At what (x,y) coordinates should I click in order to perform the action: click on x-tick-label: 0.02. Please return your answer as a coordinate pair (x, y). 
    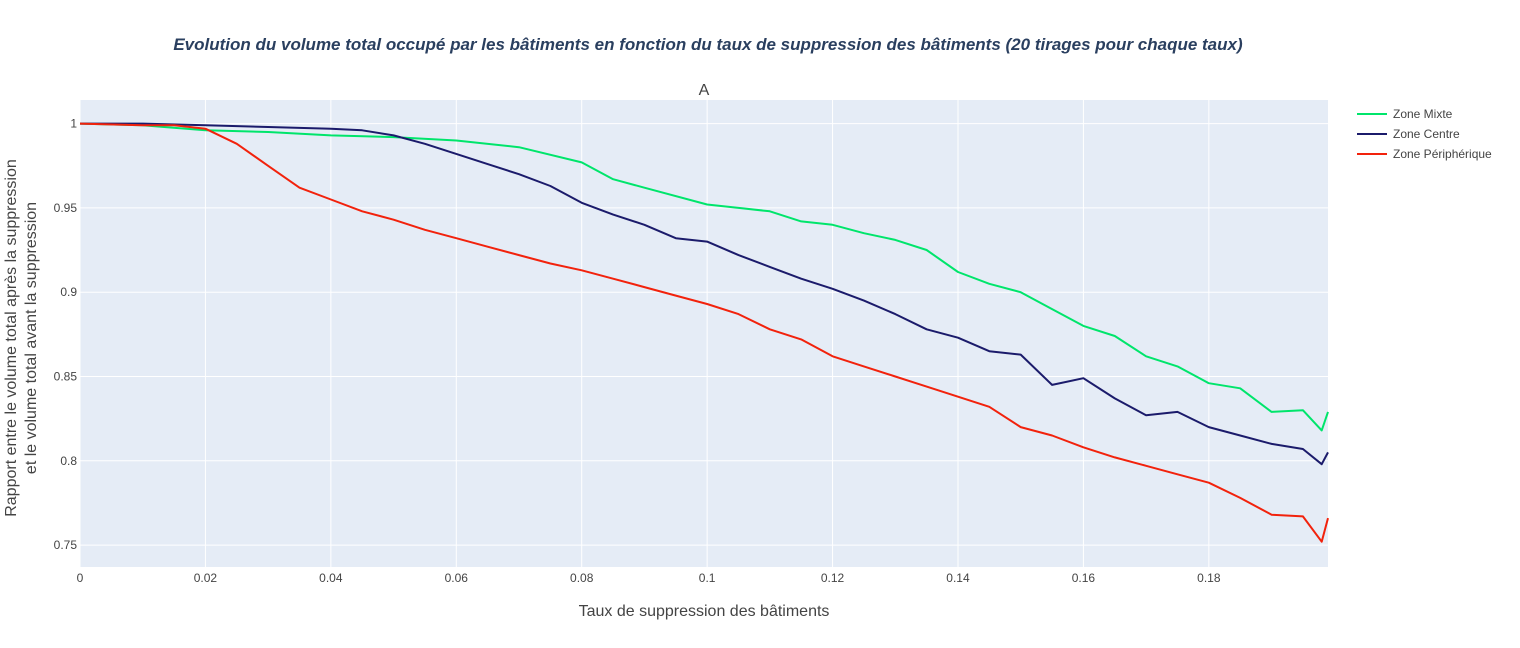
    Looking at the image, I should click on (206, 578).